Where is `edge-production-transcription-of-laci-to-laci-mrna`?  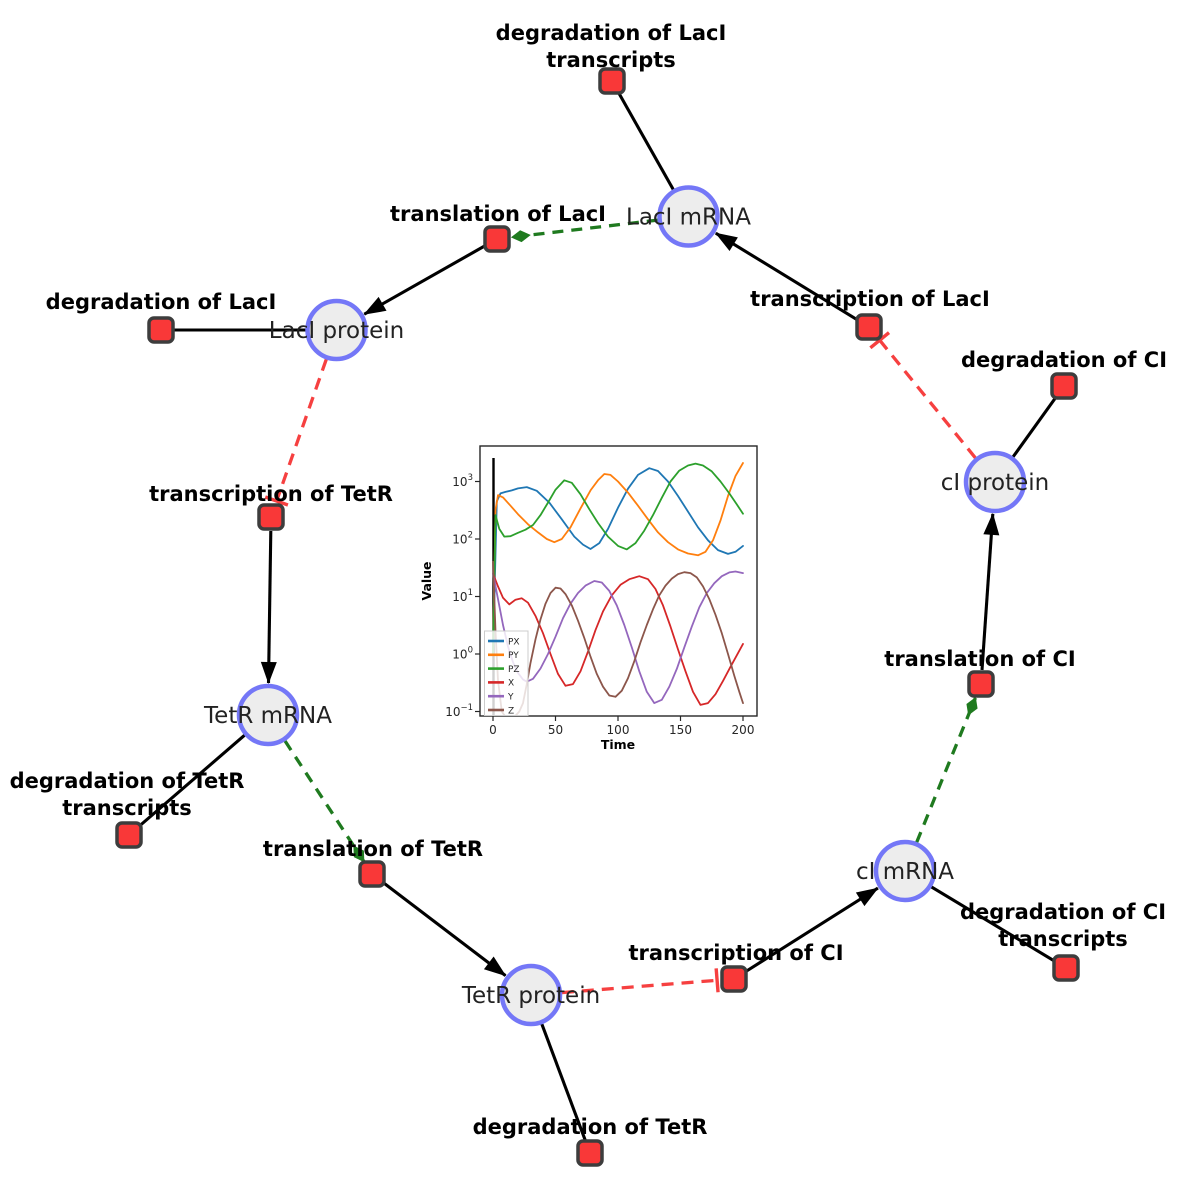
edge-production-transcription-of-laci-to-laci-mrna is located at coordinates (786, 276).